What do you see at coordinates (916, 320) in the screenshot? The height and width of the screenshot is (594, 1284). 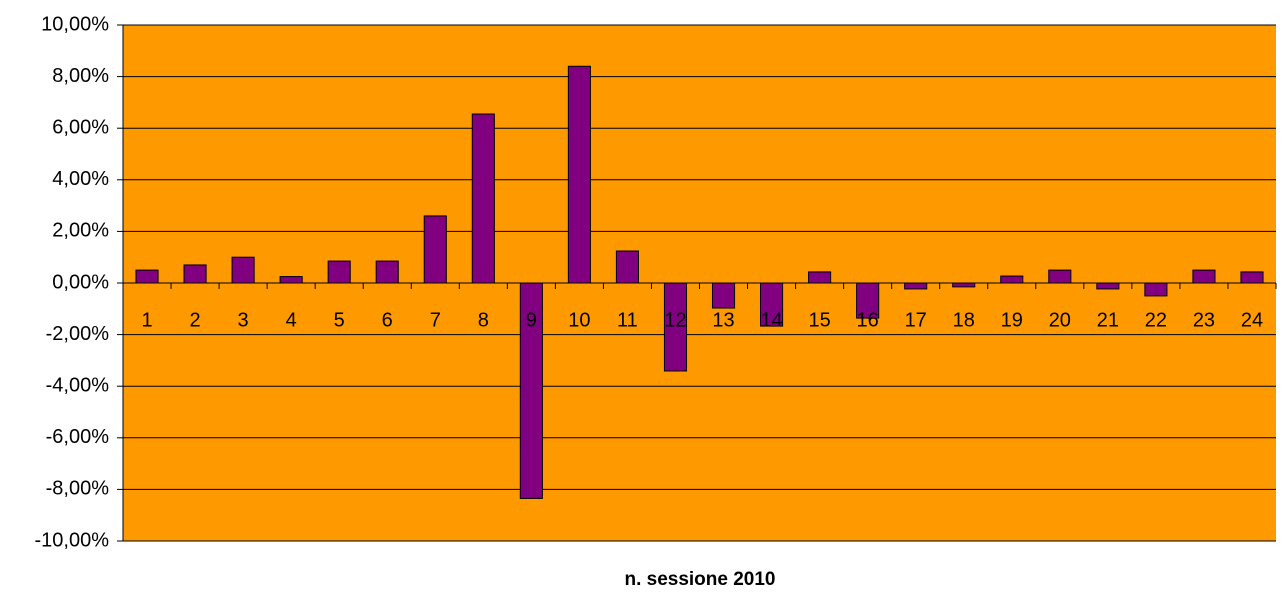 I see `x-tick-label: 17` at bounding box center [916, 320].